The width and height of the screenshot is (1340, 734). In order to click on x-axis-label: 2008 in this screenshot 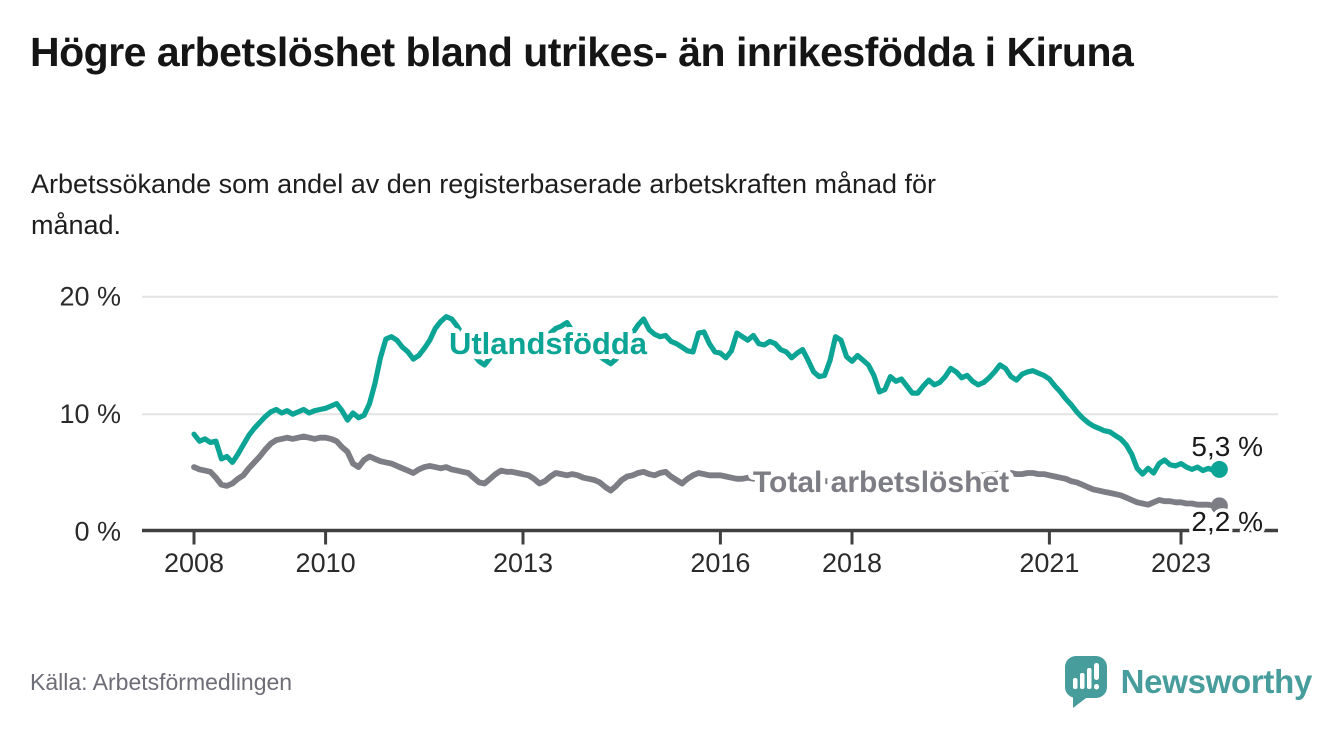, I will do `click(194, 563)`.